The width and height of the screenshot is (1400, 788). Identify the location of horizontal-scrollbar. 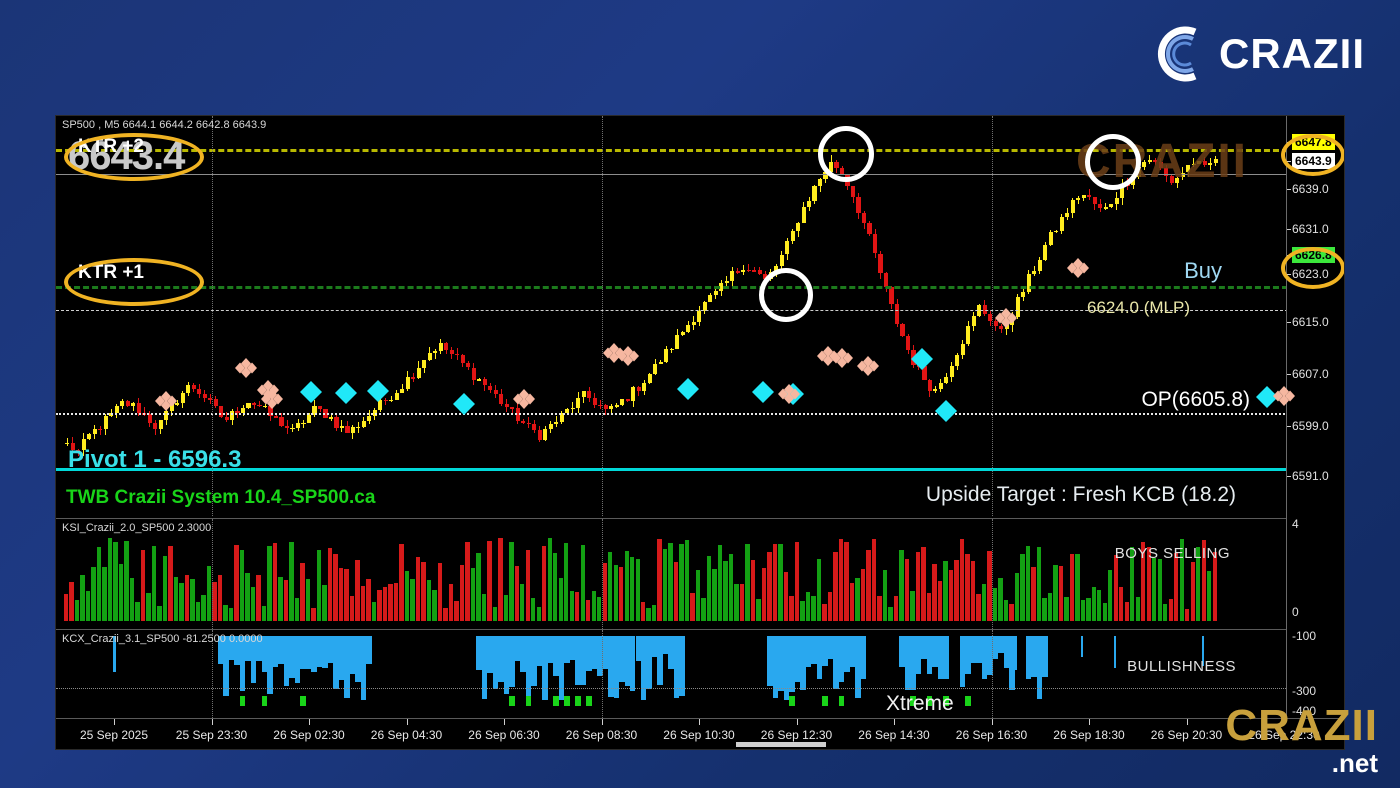
(781, 744).